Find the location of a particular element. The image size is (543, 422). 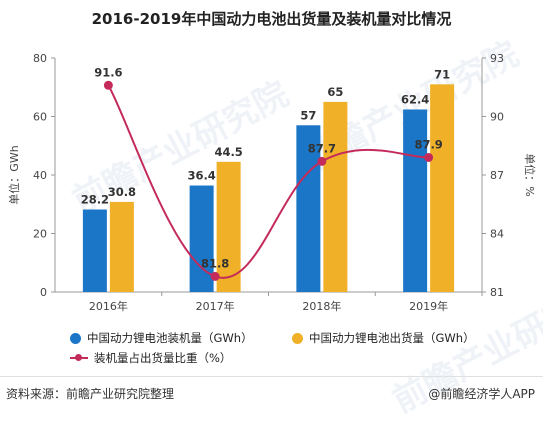

ratio-value-label: 91.6 is located at coordinates (108, 72).